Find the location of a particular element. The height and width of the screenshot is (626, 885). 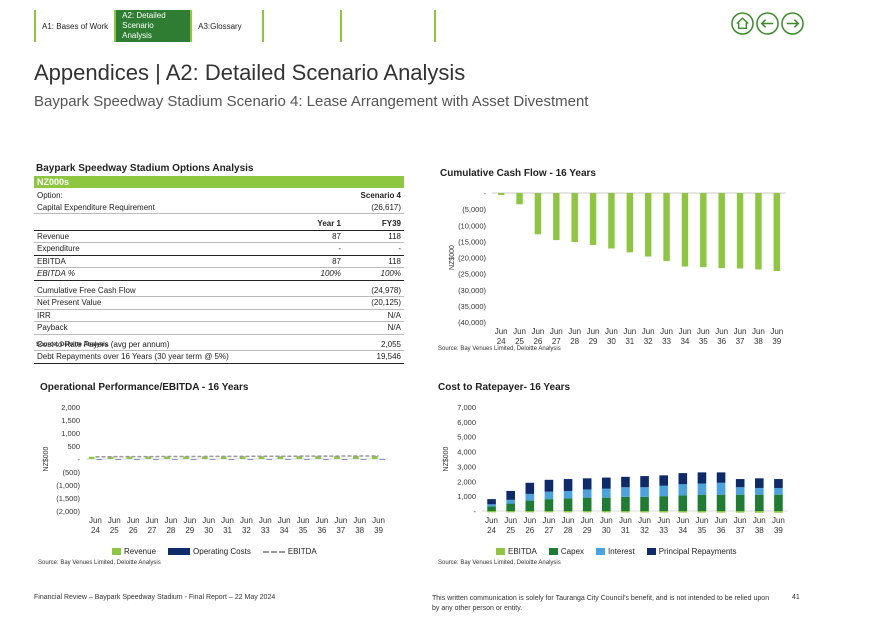

chart2-legend: Revenue Operating Costs EBITDA is located at coordinates (214, 551).